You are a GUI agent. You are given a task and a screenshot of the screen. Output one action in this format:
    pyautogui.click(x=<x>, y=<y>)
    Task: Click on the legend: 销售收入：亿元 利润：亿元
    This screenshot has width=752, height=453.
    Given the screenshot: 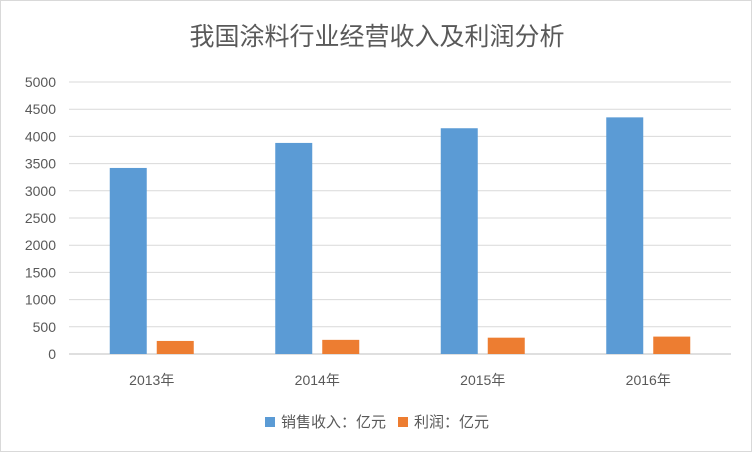 What is the action you would take?
    pyautogui.click(x=376, y=421)
    